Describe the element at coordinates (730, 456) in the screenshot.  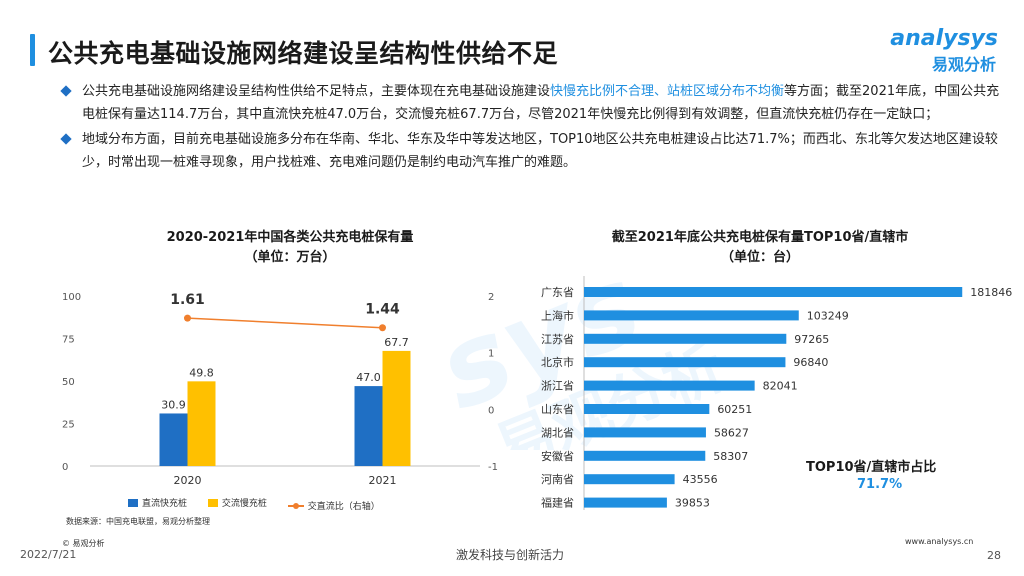
I see `hbar-value-label: 58307` at that location.